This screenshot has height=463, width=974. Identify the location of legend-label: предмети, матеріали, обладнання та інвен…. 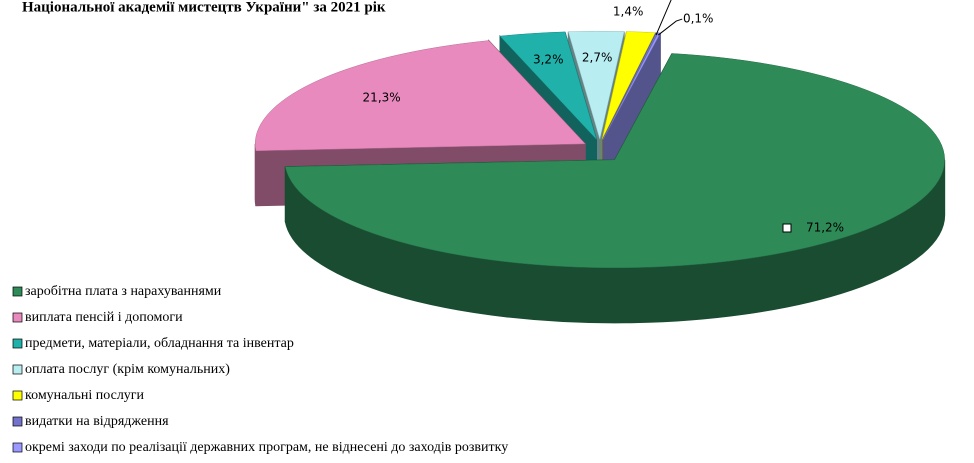
(159, 343).